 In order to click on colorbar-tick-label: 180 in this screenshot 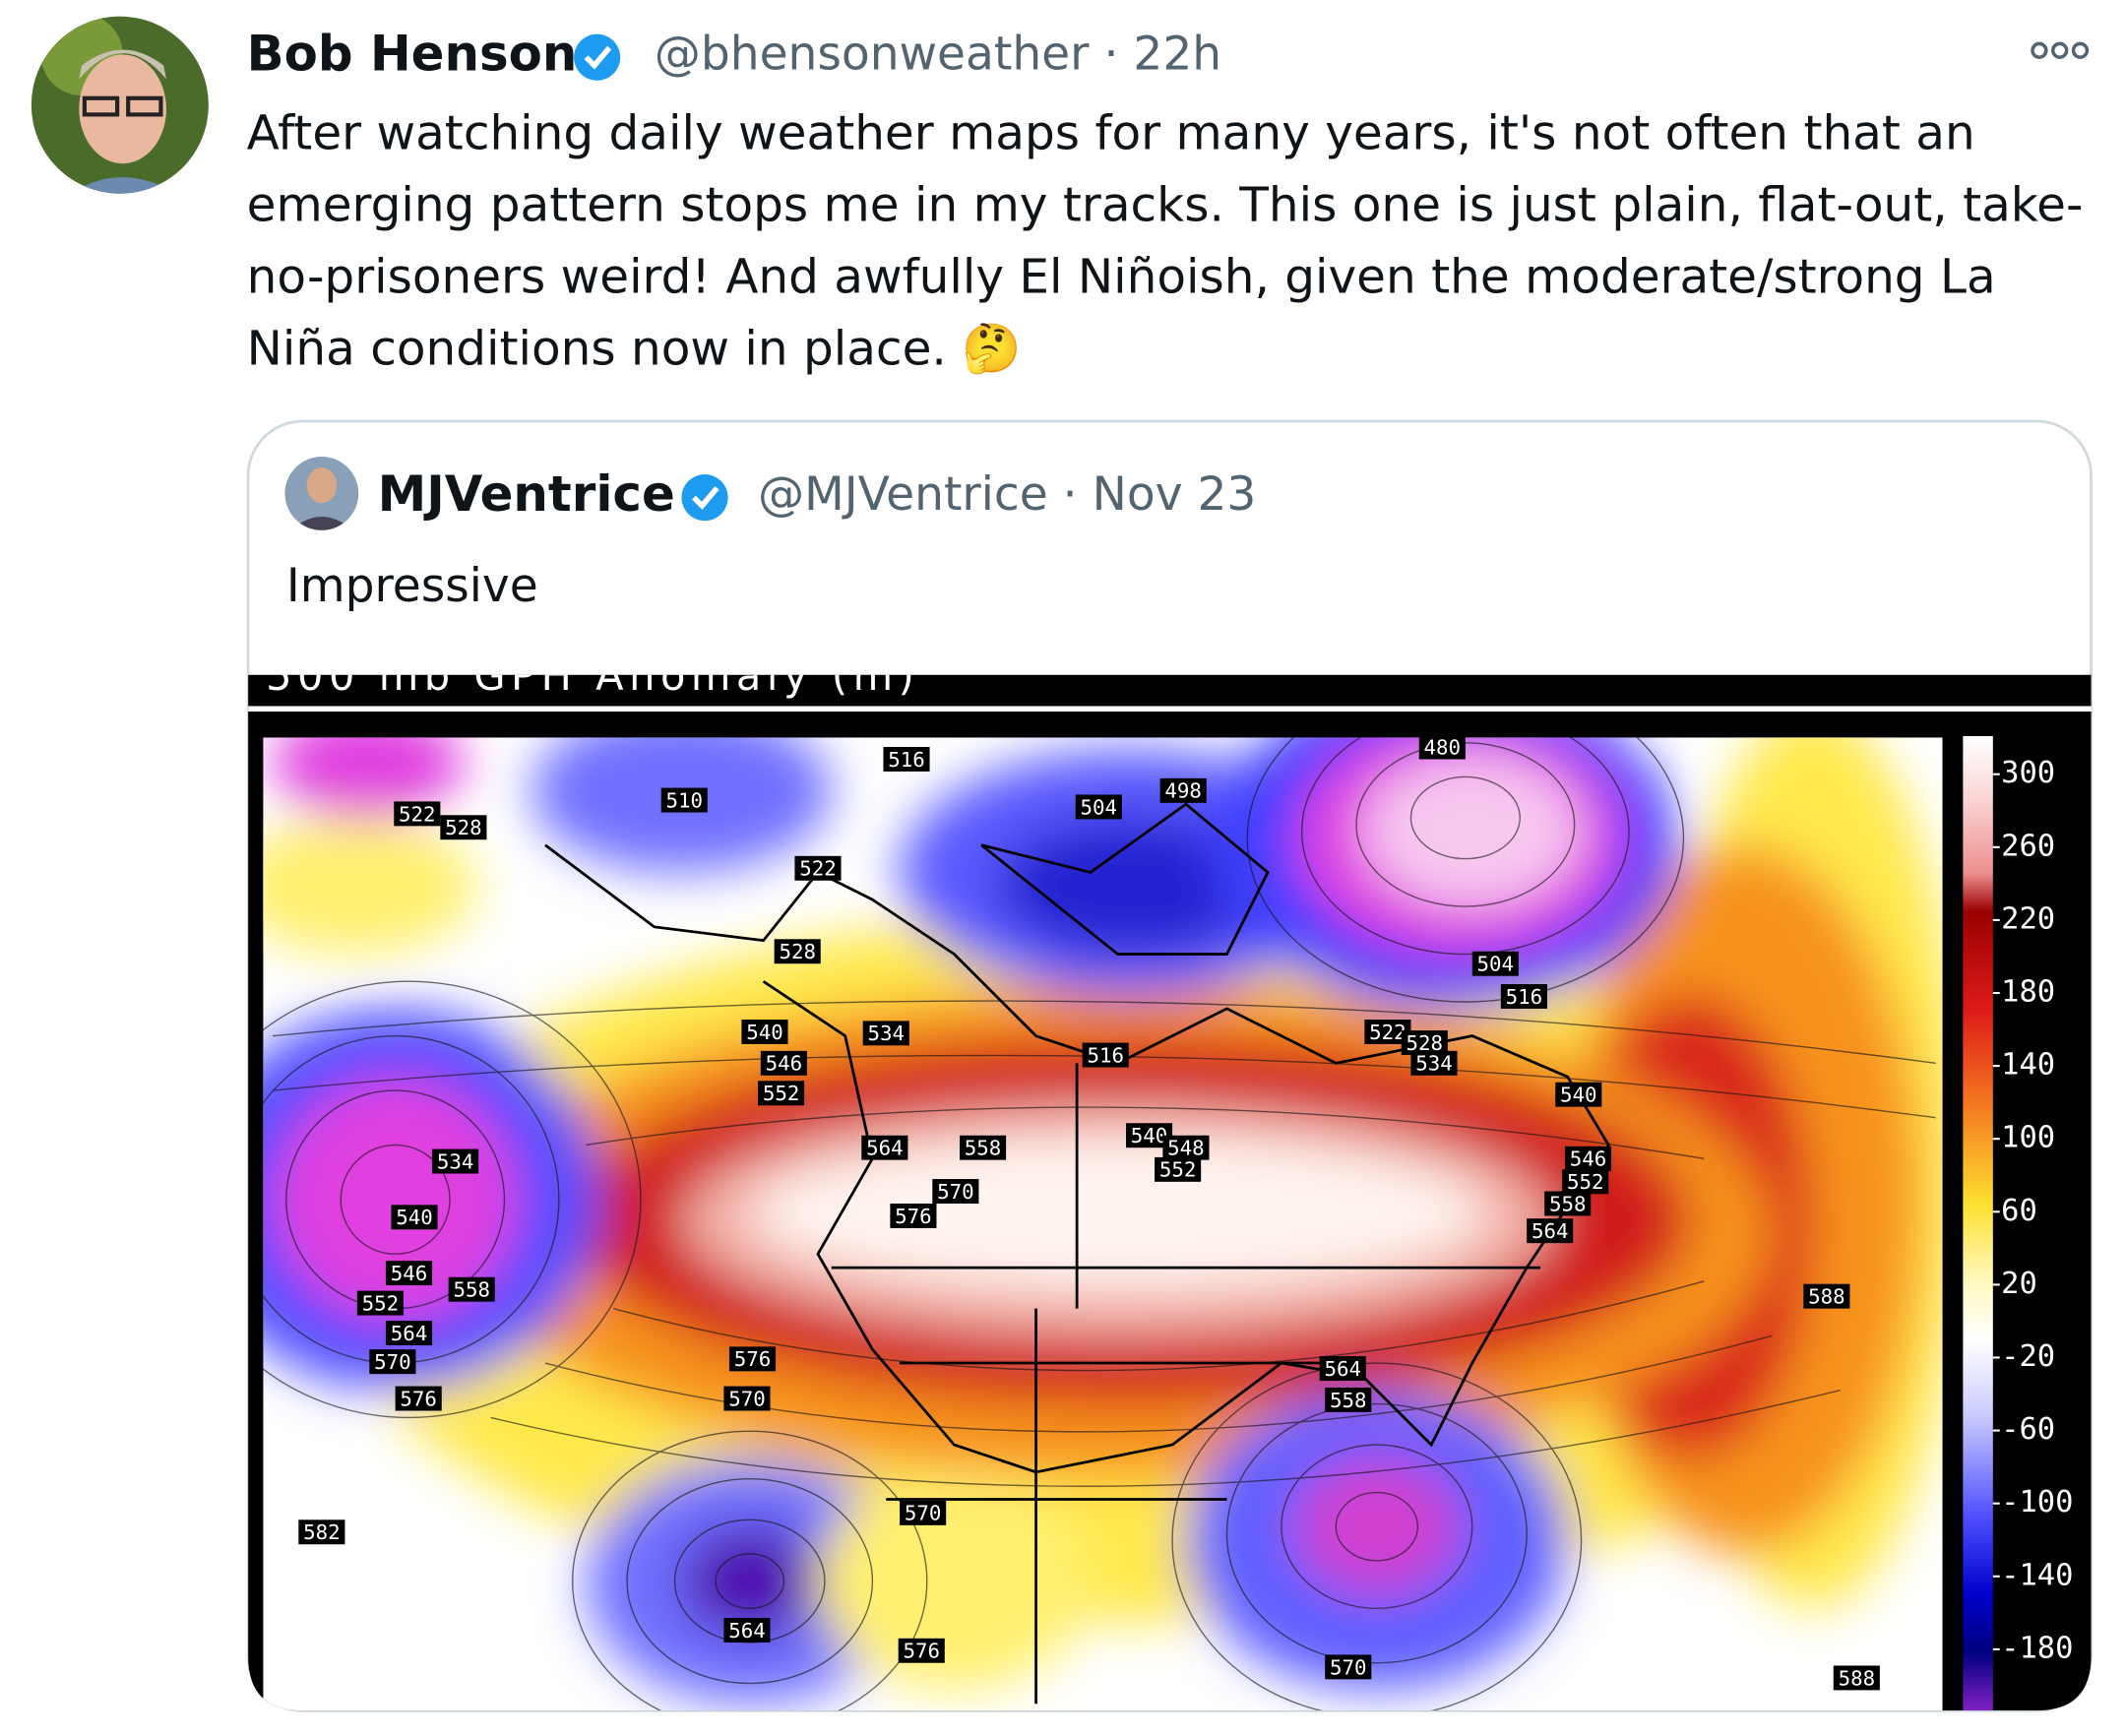, I will do `click(2028, 992)`.